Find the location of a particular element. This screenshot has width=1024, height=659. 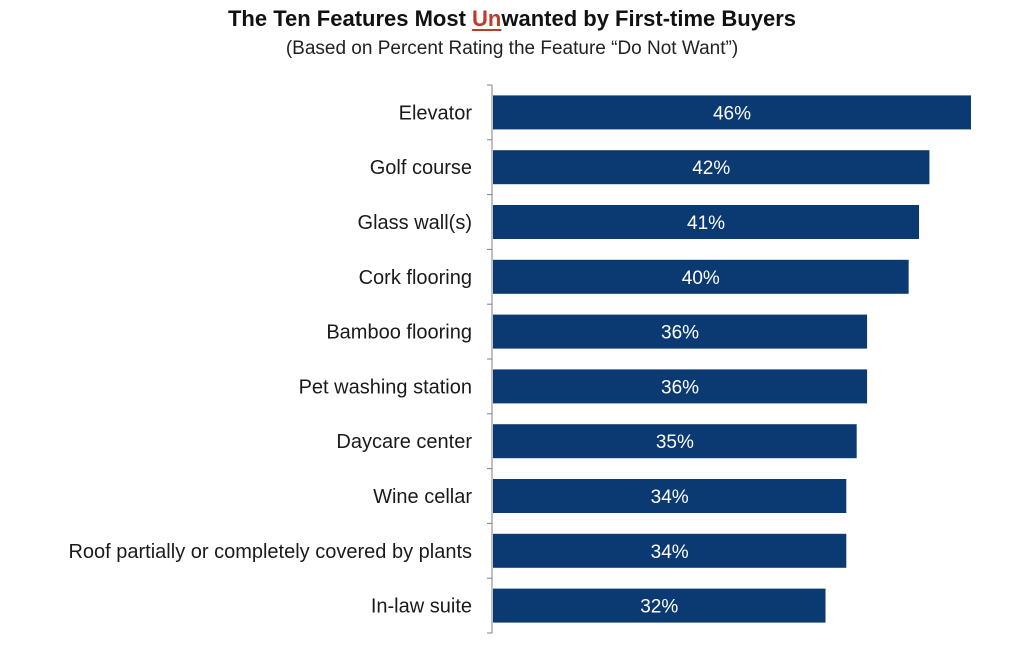

value-label: 35% is located at coordinates (675, 442).